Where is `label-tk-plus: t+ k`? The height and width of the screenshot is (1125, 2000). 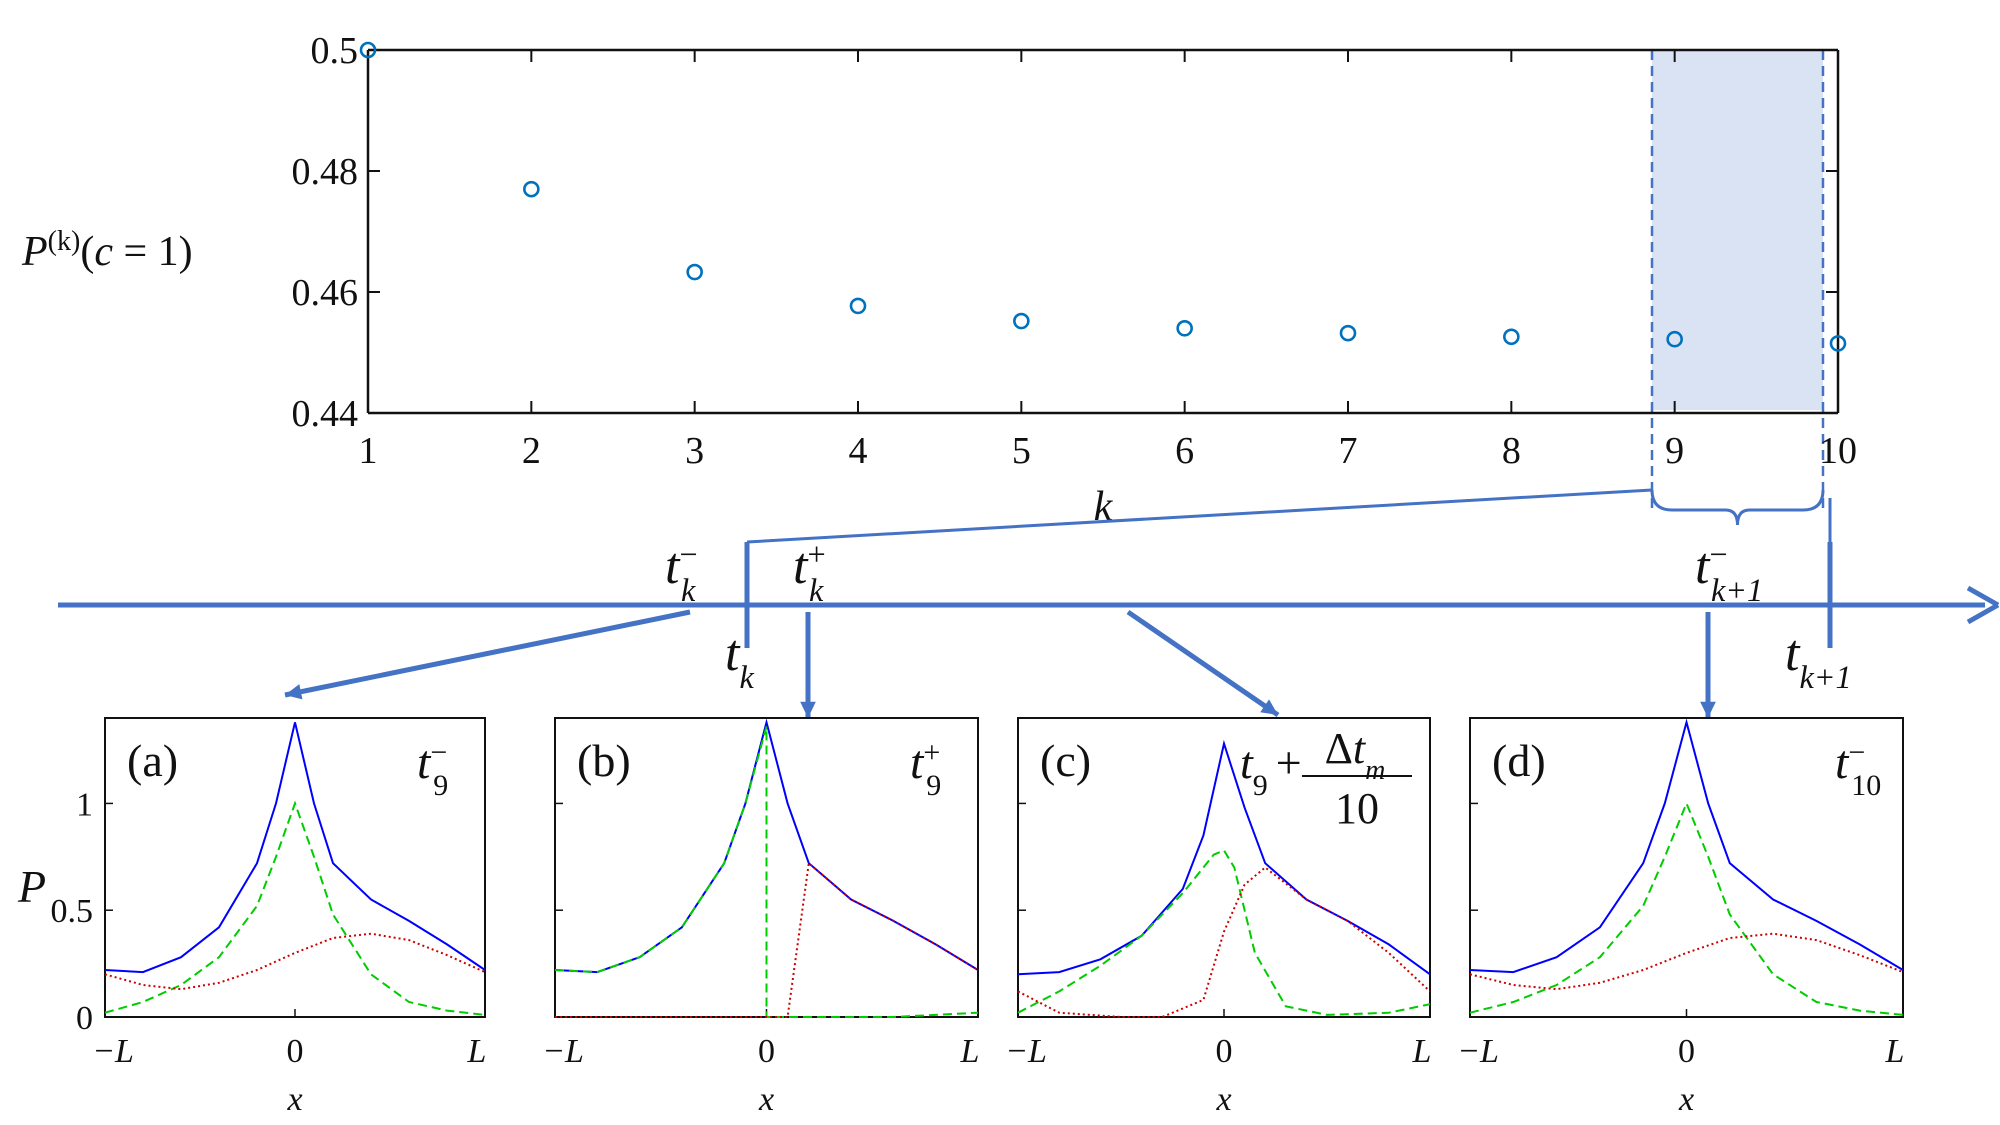 label-tk-plus: t+ k is located at coordinates (809, 572).